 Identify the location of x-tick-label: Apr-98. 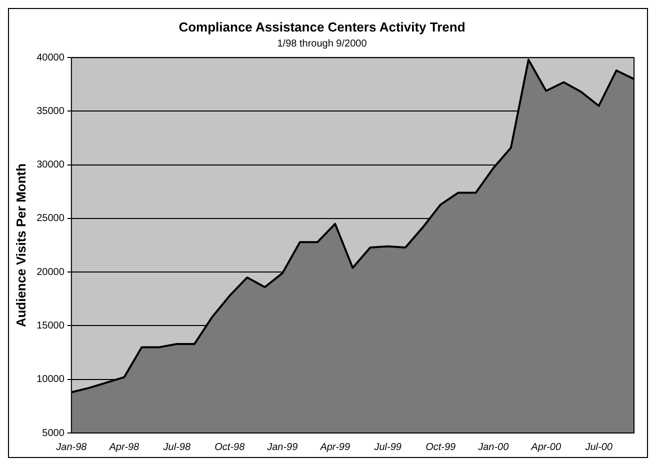
(124, 447).